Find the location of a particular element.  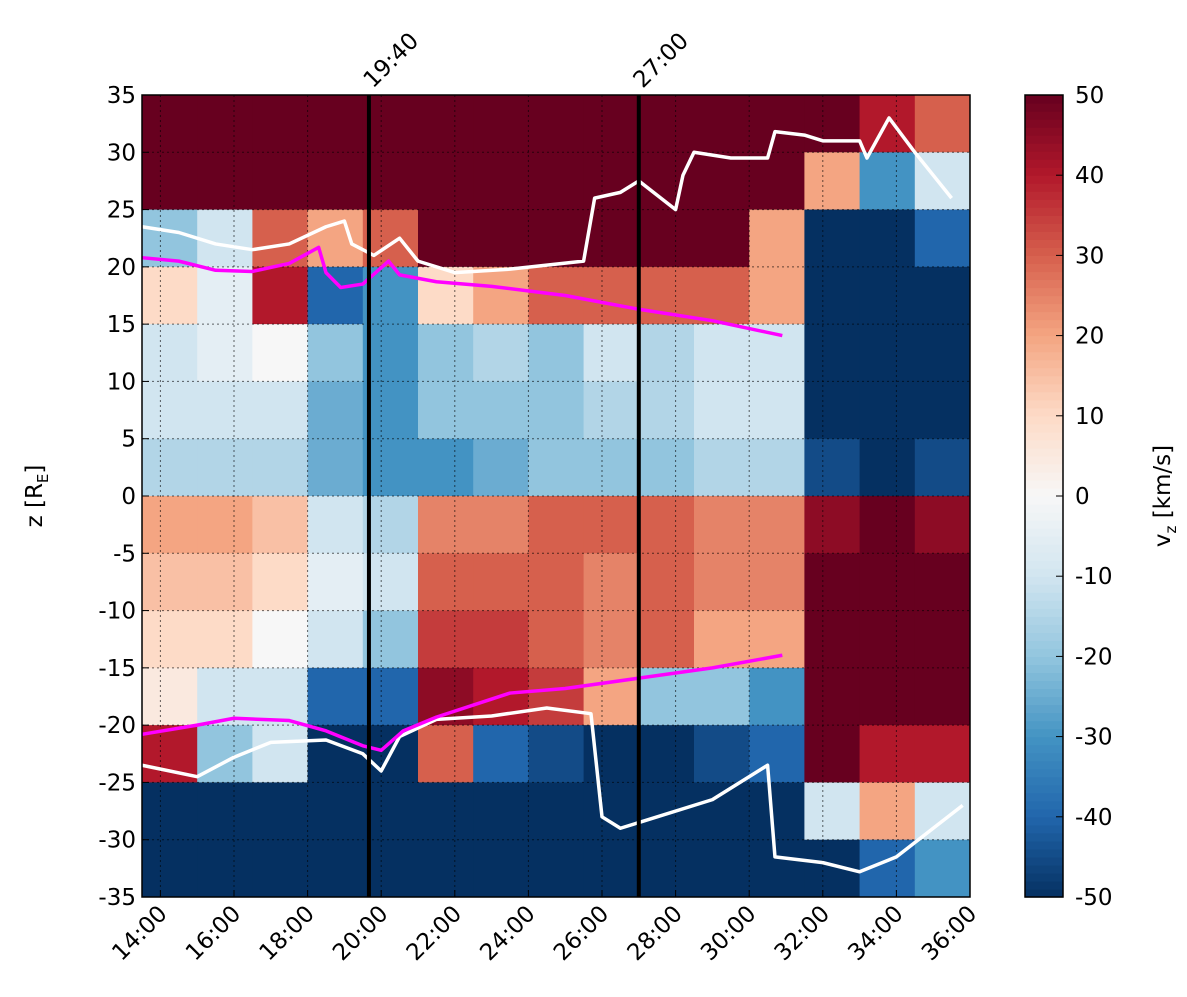

x-tick-label: 18:00 is located at coordinates (287, 933).